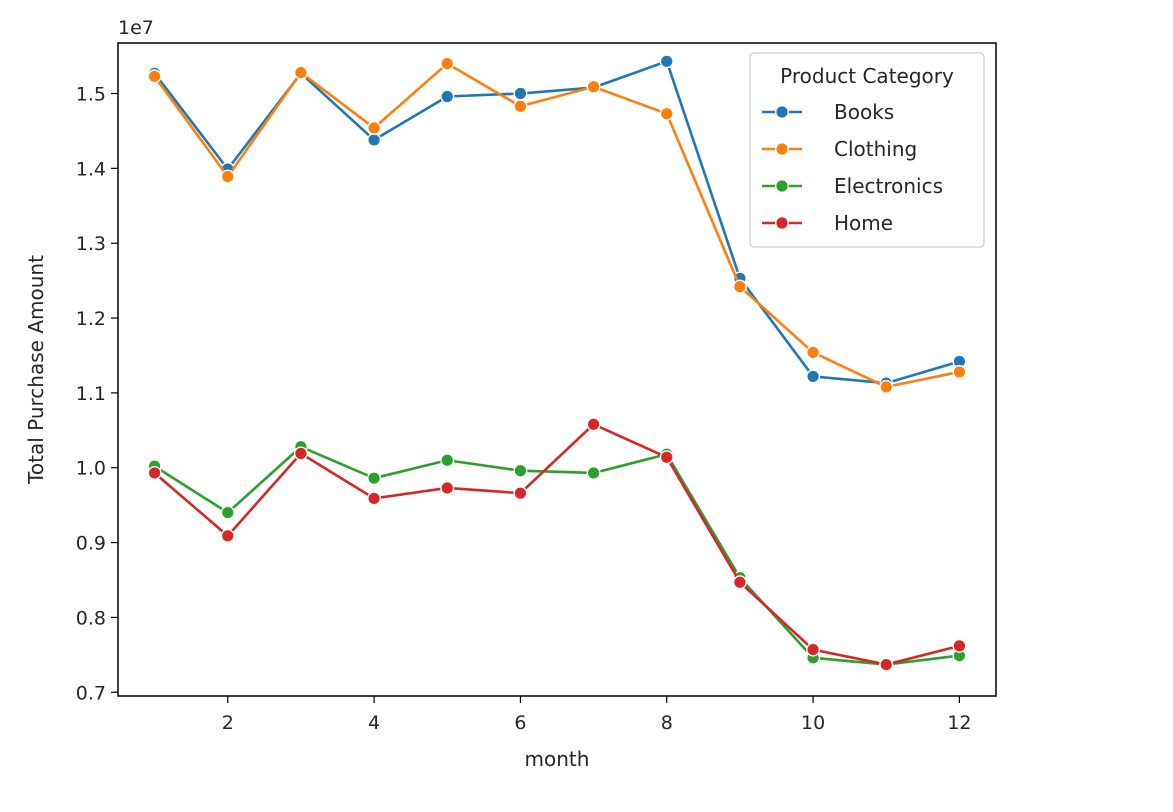 The height and width of the screenshot is (812, 1173). I want to click on y-tick-label: 0.7, so click(91, 693).